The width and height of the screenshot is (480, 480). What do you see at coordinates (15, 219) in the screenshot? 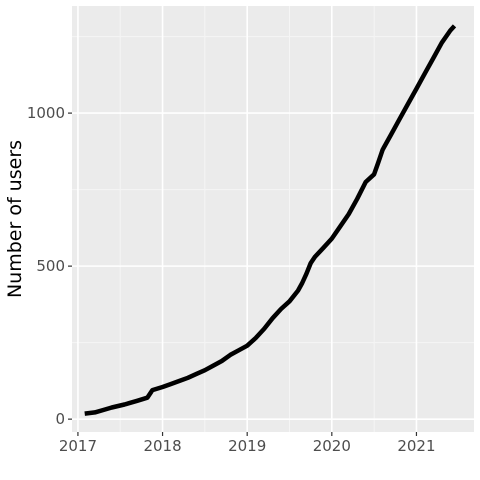
I see `y-axis-title: Number of users` at bounding box center [15, 219].